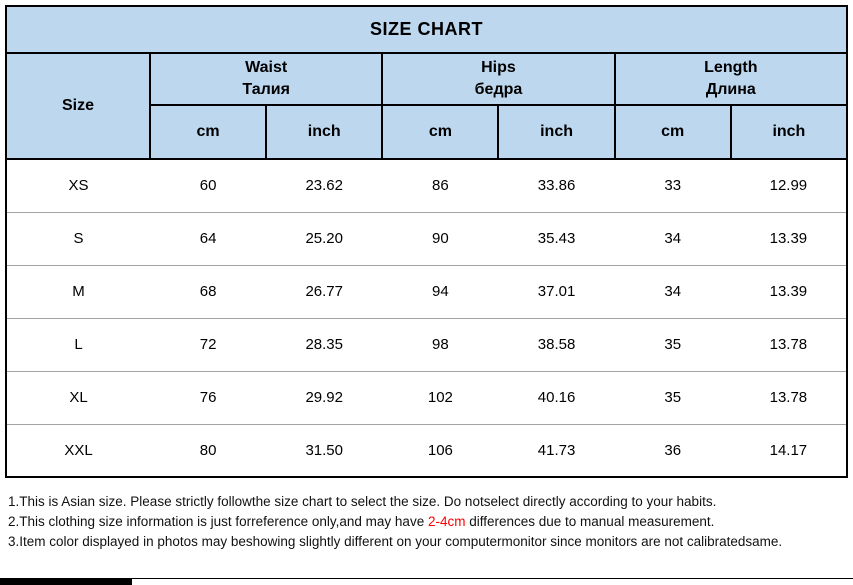 This screenshot has height=585, width=853. I want to click on value-cell: 35.43, so click(556, 239).